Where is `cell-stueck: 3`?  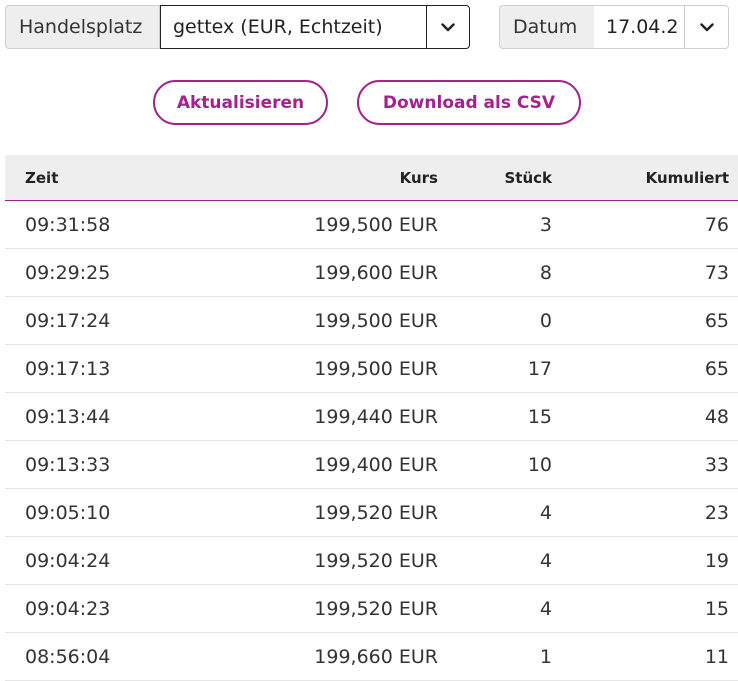
cell-stueck: 3 is located at coordinates (495, 224).